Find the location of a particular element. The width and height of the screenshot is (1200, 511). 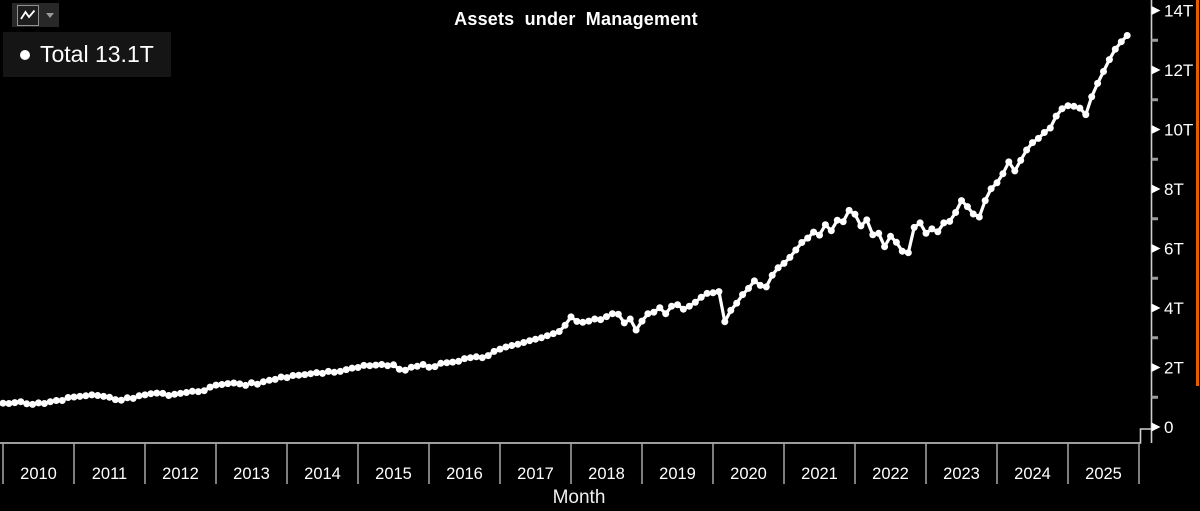

x-axis-year-label: 2022 is located at coordinates (890, 474).